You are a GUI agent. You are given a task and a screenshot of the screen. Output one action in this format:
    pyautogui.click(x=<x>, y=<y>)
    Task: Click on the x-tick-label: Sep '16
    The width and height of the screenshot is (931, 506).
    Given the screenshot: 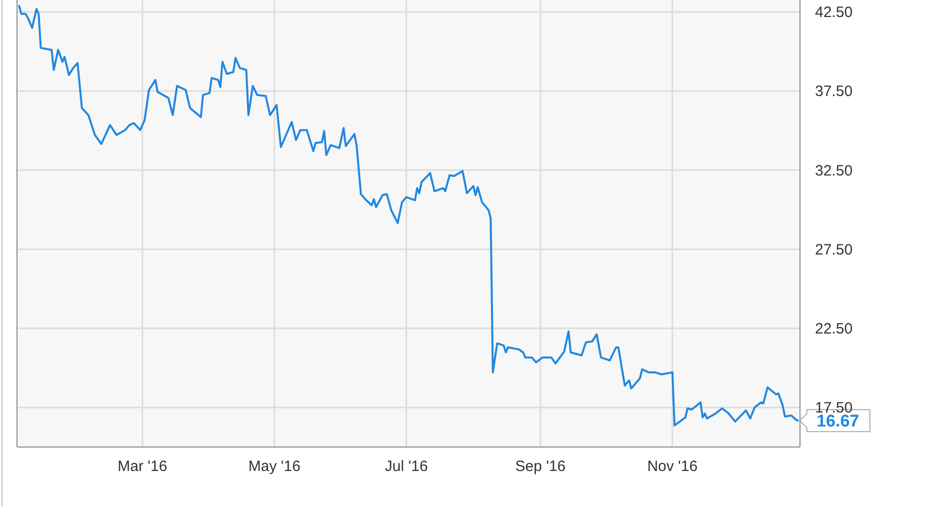 What is the action you would take?
    pyautogui.click(x=540, y=466)
    